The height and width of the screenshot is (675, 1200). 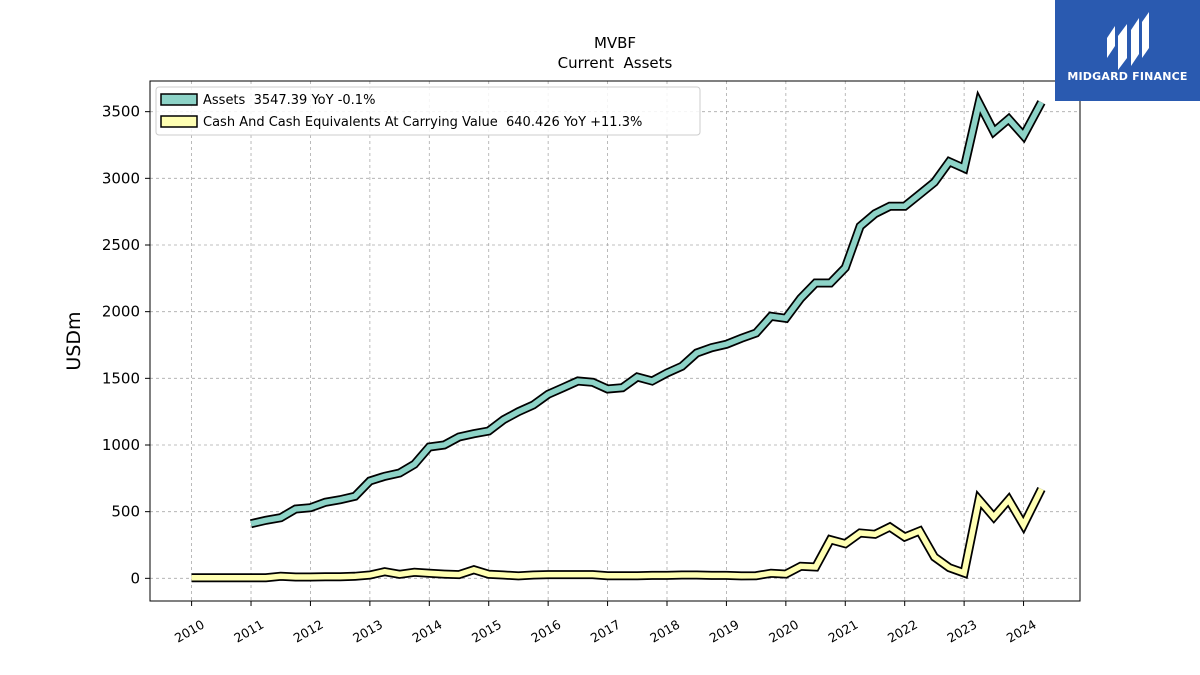 I want to click on legend-swatch-assets, so click(x=179, y=99).